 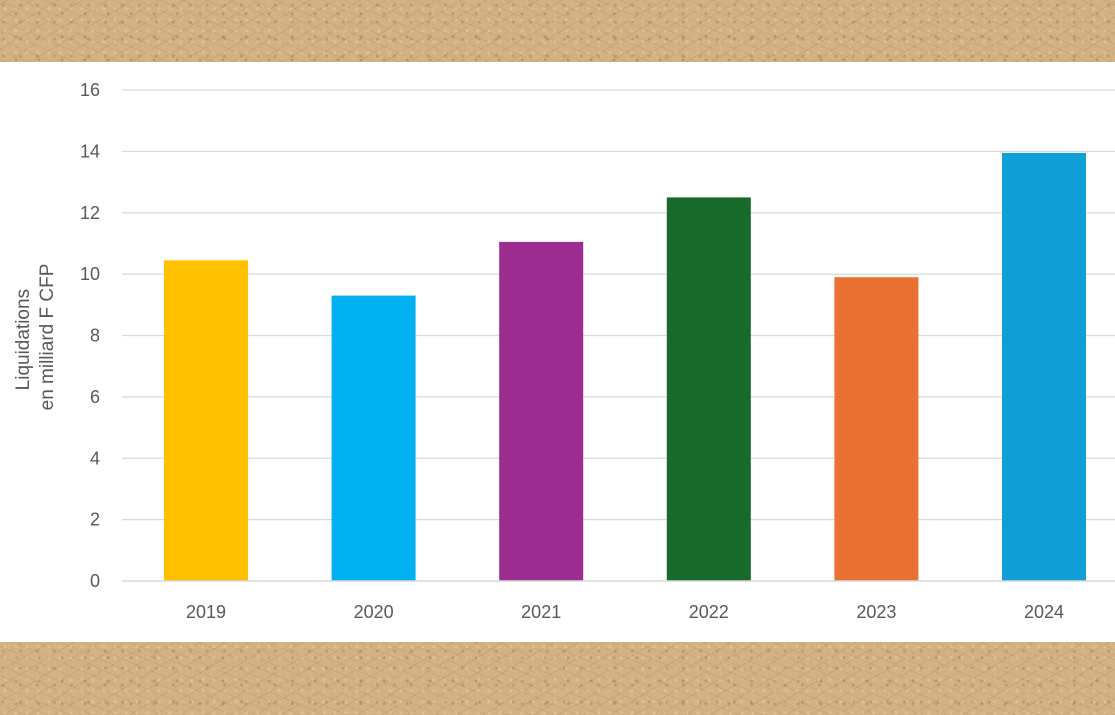 I want to click on y-tick-label: 0, so click(x=95, y=581).